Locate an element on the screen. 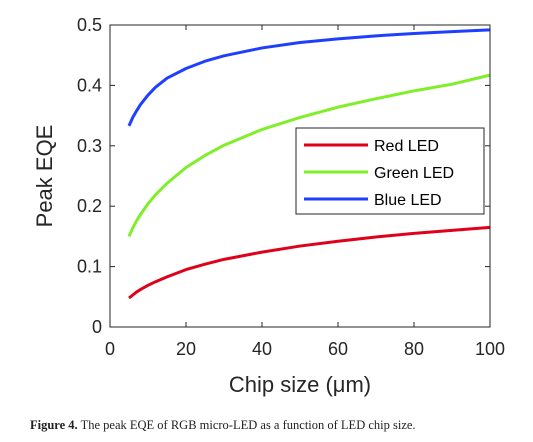 Image resolution: width=533 pixels, height=442 pixels. legend-label: Blue LED is located at coordinates (408, 200).